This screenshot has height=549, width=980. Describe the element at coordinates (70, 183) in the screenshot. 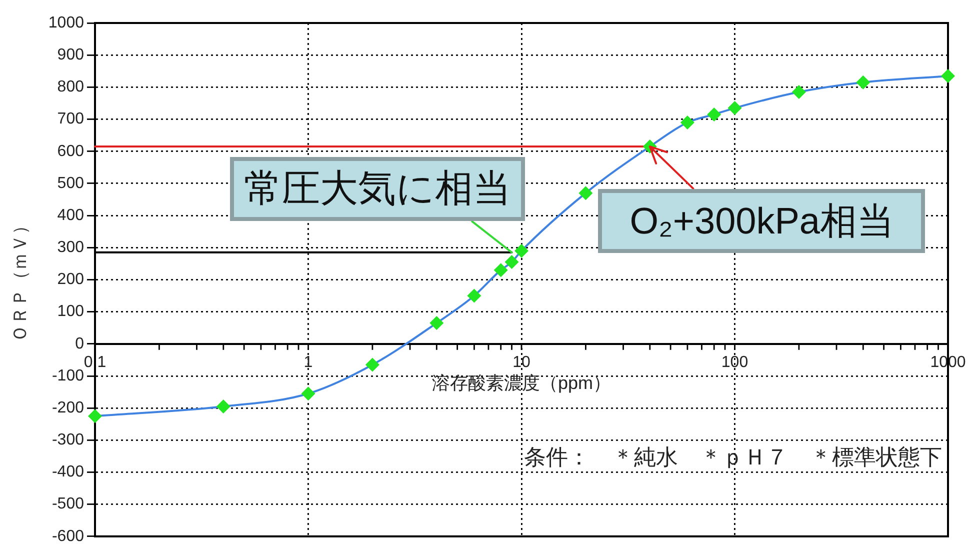

I see `y-tick-label: 500` at that location.